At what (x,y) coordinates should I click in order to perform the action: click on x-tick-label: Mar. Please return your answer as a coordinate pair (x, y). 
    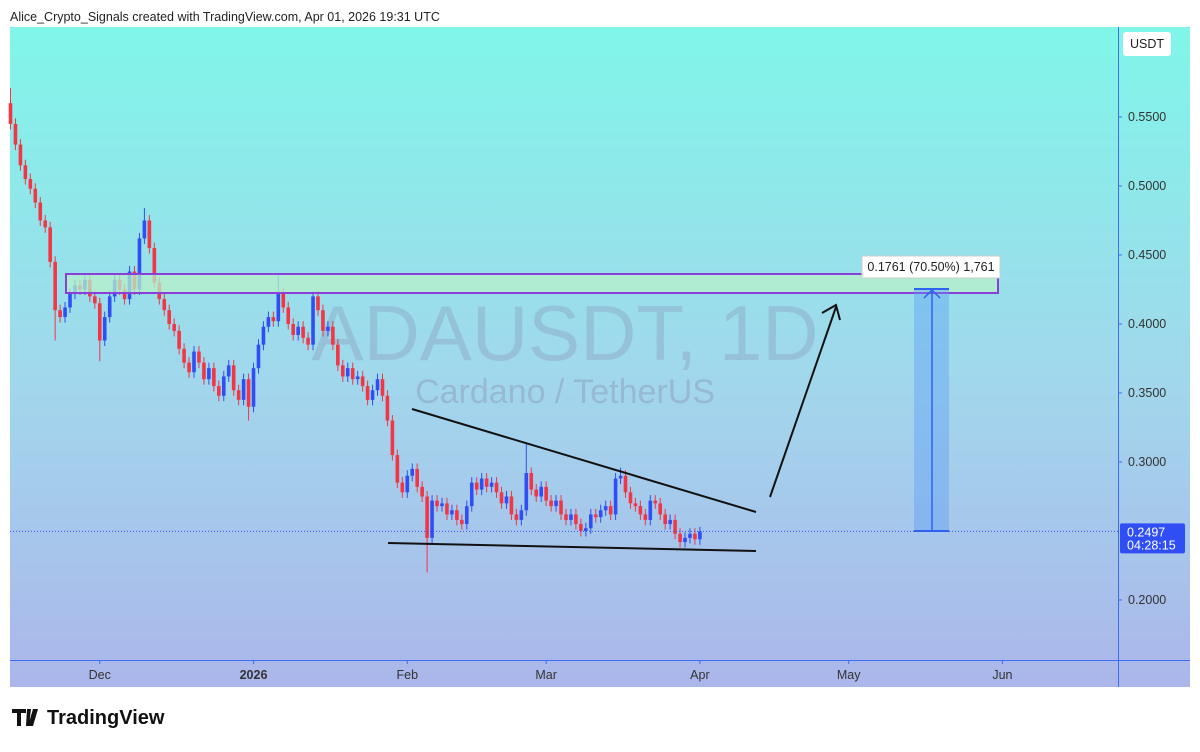
    Looking at the image, I should click on (546, 675).